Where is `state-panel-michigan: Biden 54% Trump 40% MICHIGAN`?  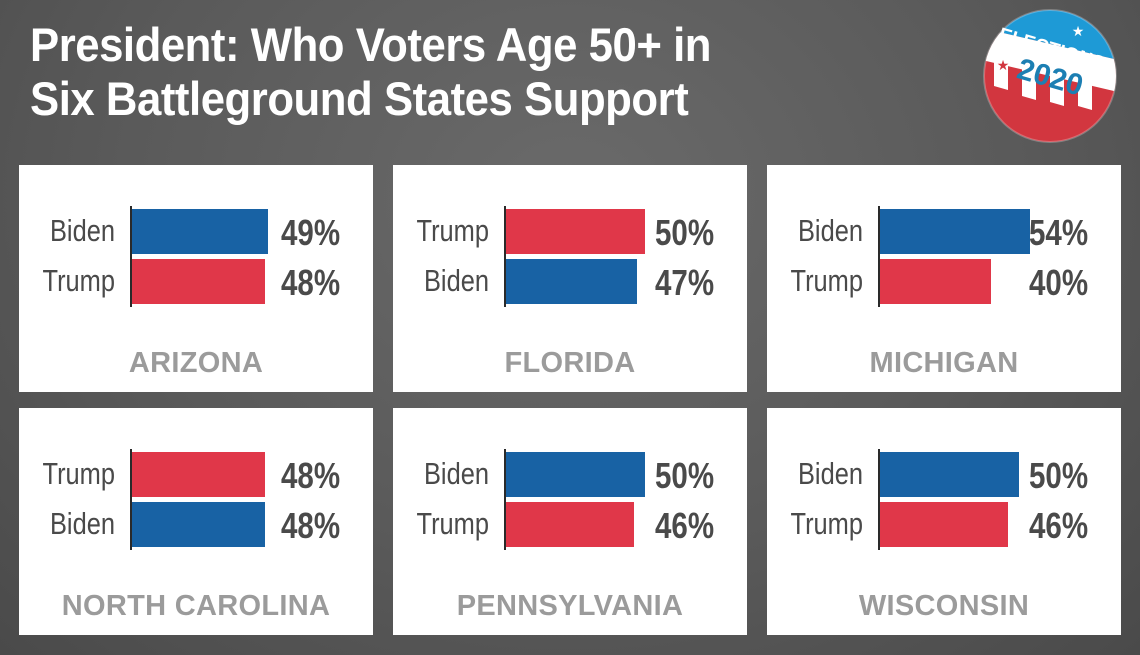 state-panel-michigan: Biden 54% Trump 40% MICHIGAN is located at coordinates (944, 278).